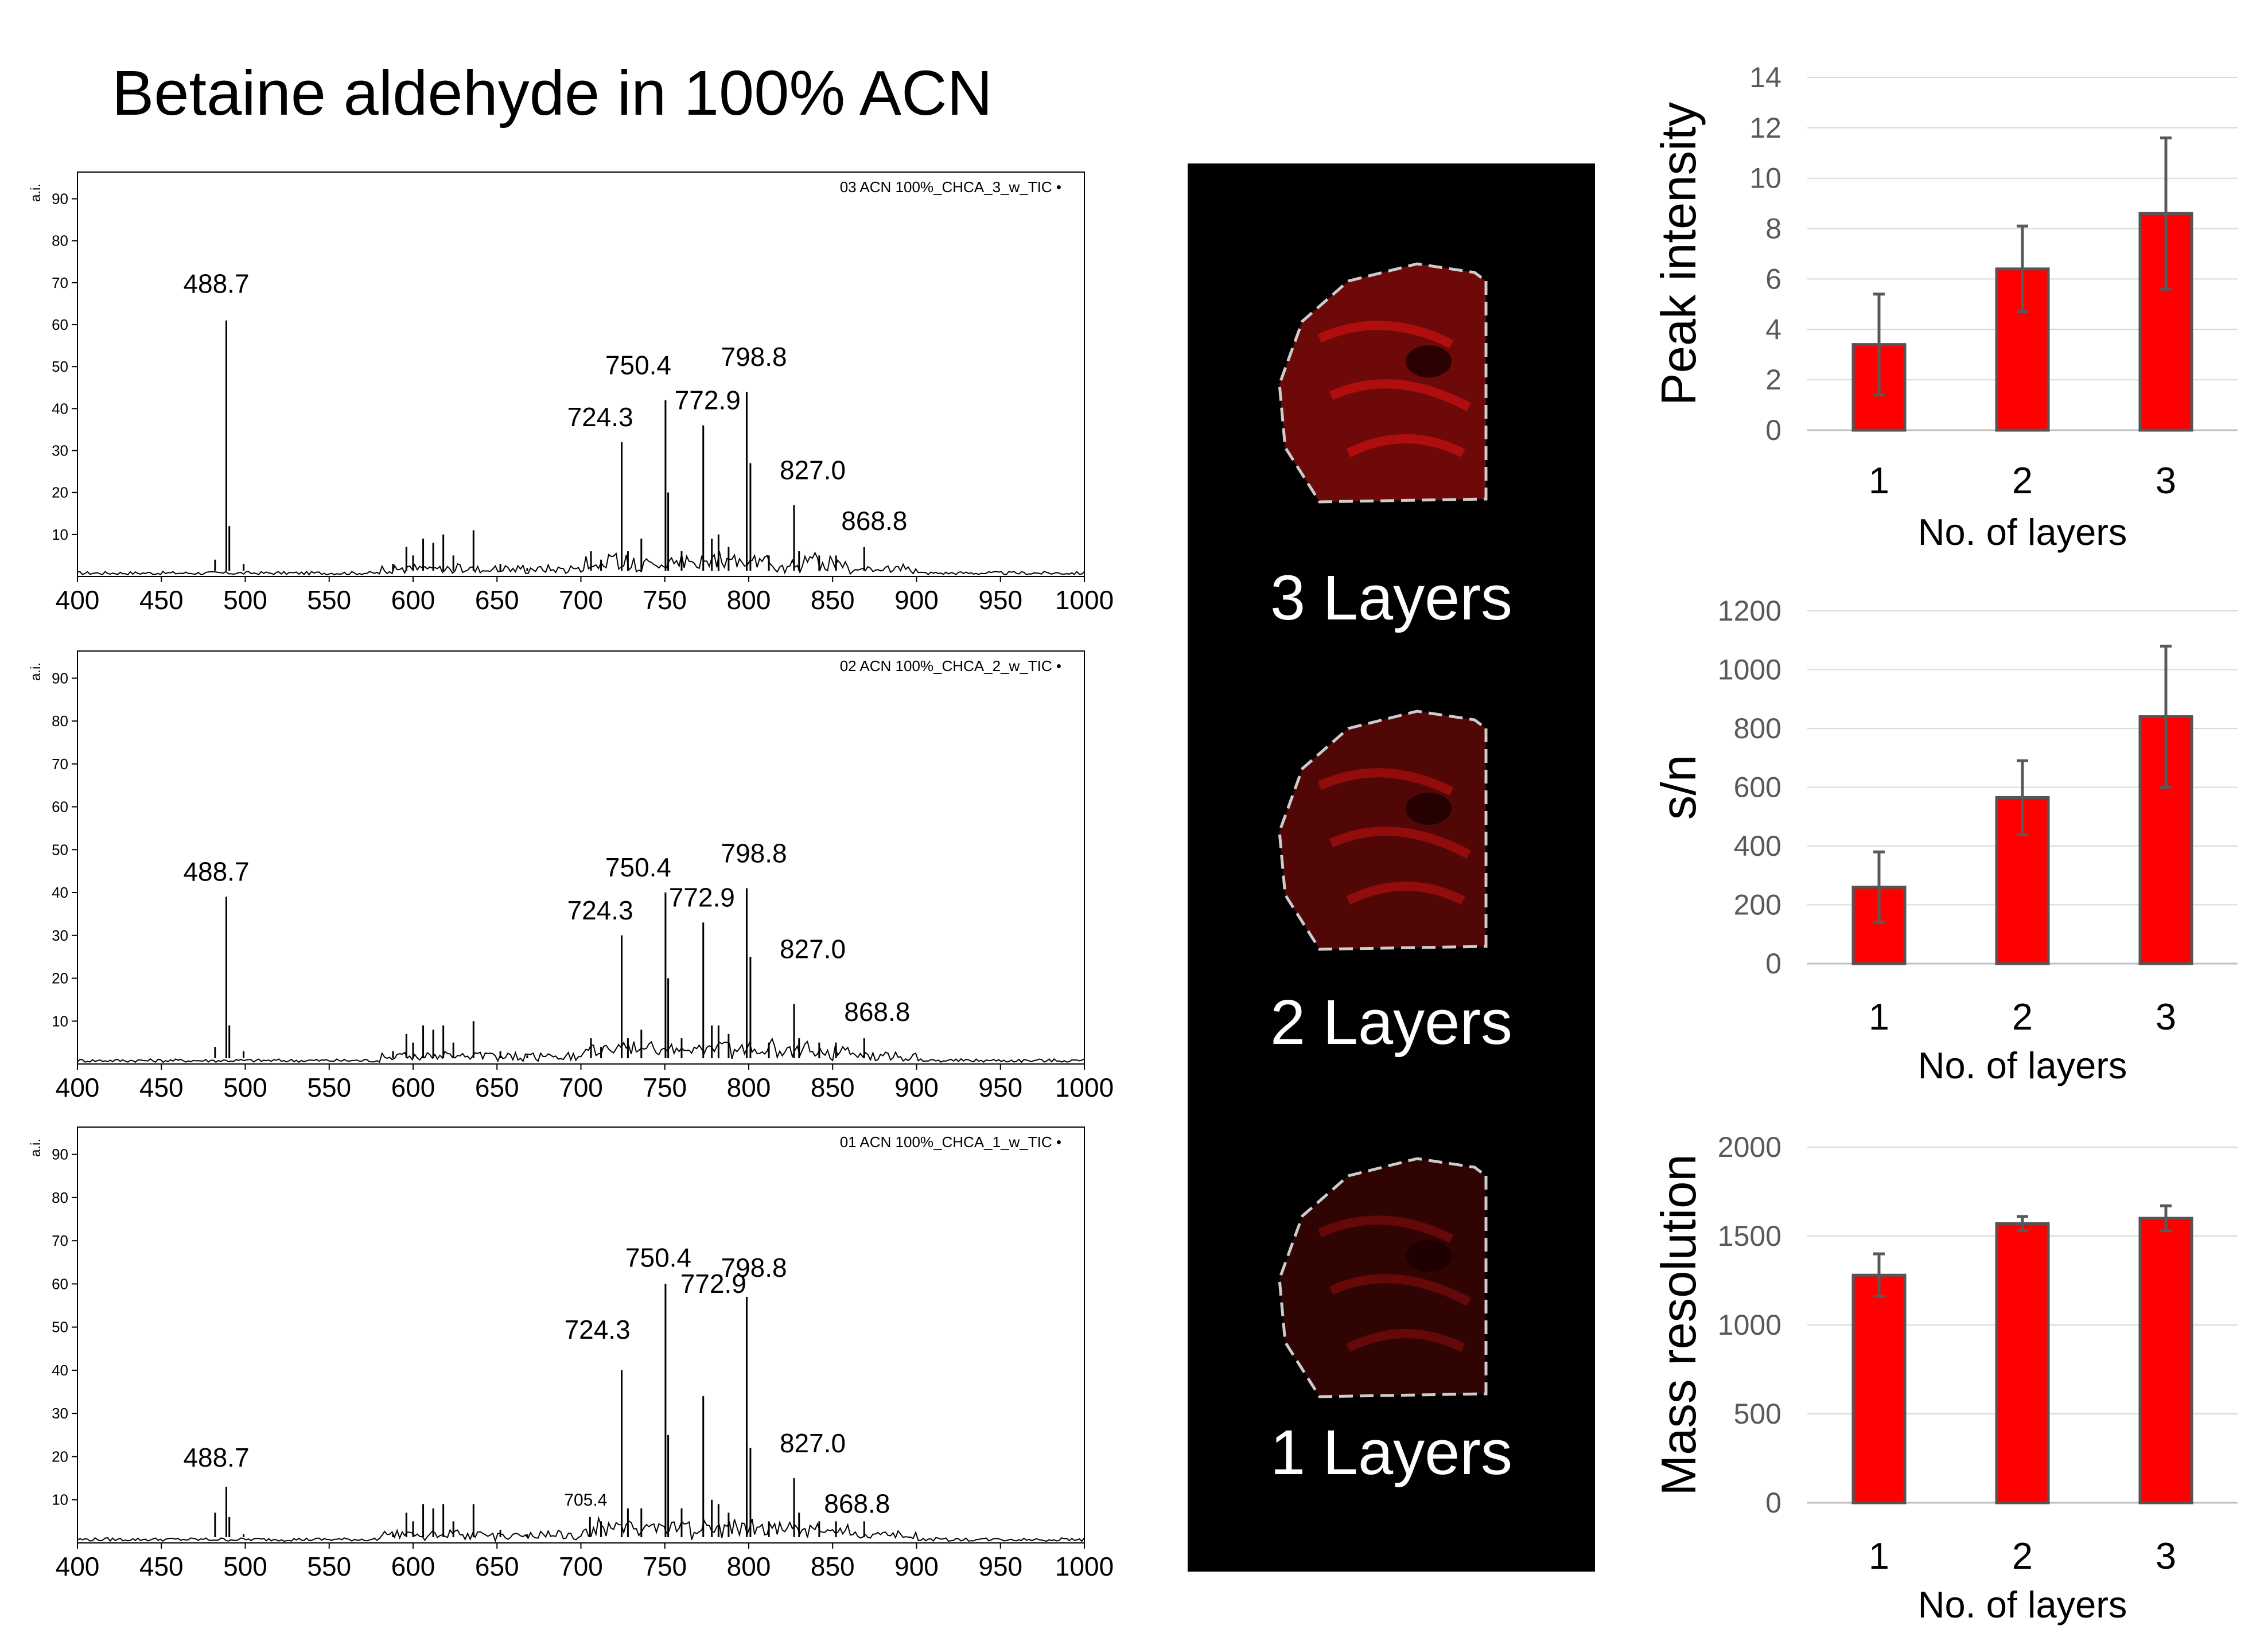 Image resolution: width=2268 pixels, height=1641 pixels. What do you see at coordinates (1391, 1453) in the screenshot?
I see `layer-label: 1 Layers` at bounding box center [1391, 1453].